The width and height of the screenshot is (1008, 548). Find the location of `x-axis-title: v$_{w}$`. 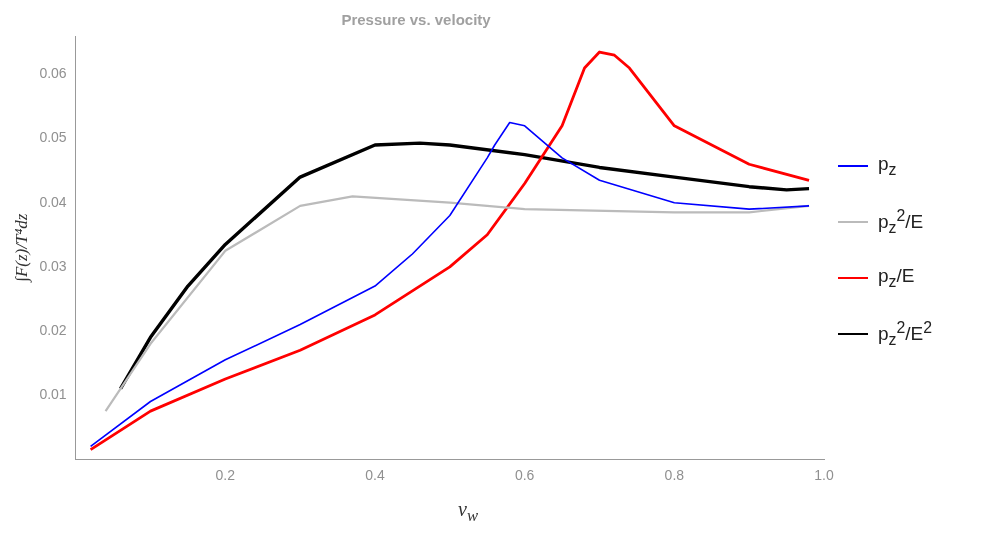

x-axis-title: v$_{w}$ is located at coordinates (468, 512).